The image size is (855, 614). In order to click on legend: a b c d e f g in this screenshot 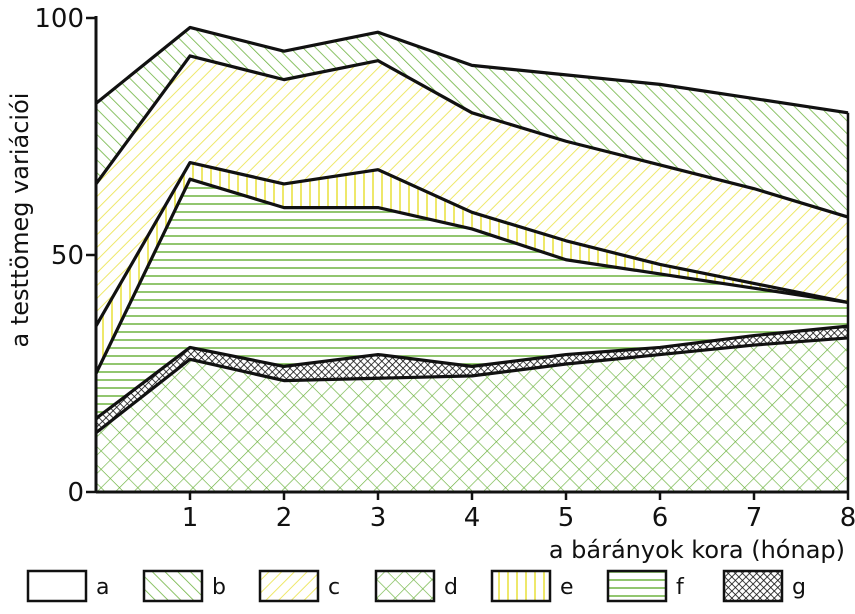, I will do `click(416, 586)`.